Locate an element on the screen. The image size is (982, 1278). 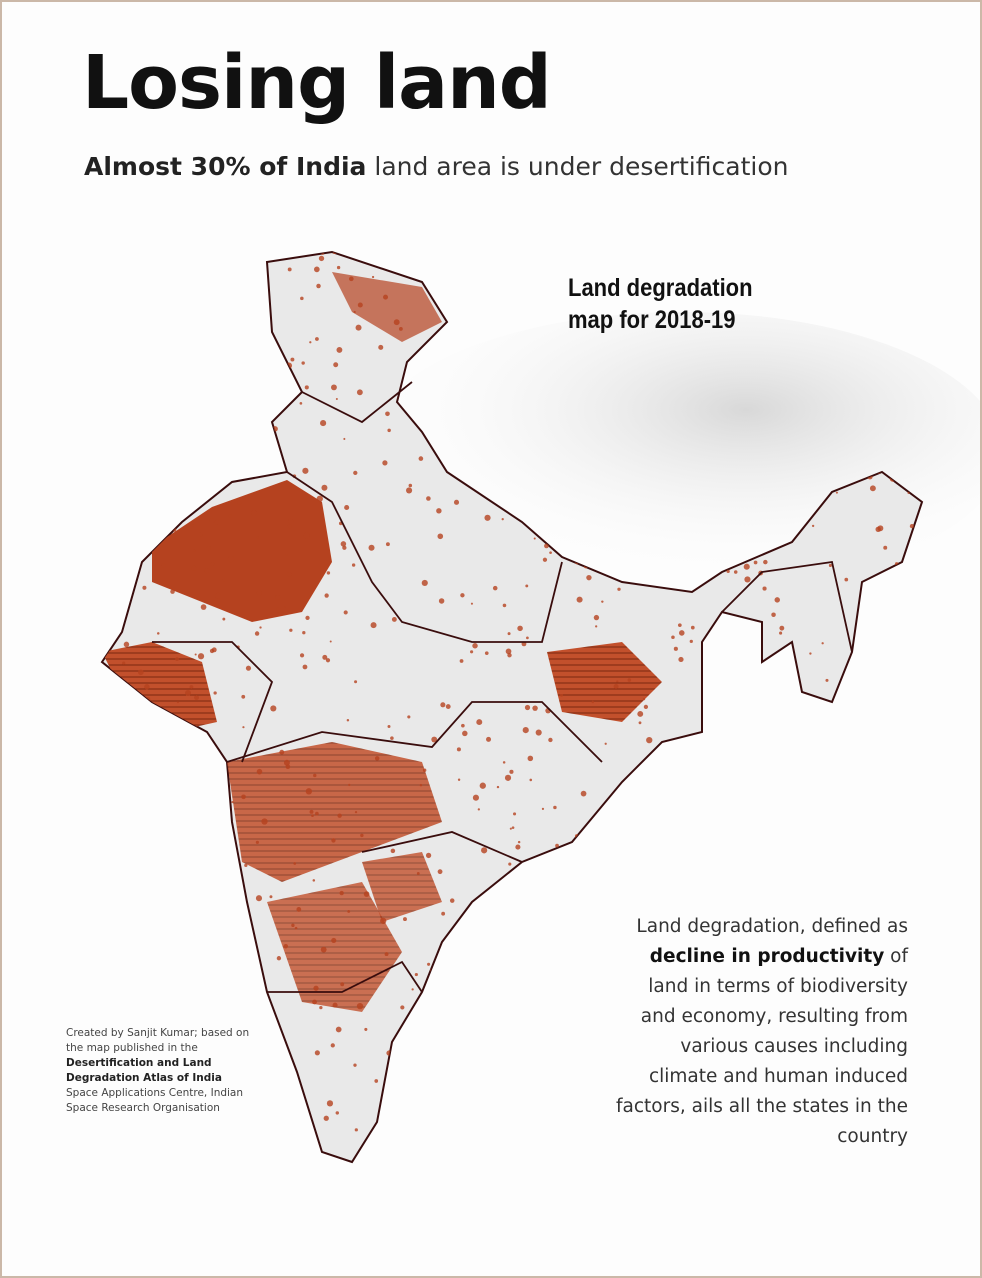
maharashtra-degraded-region is located at coordinates (334, 812).